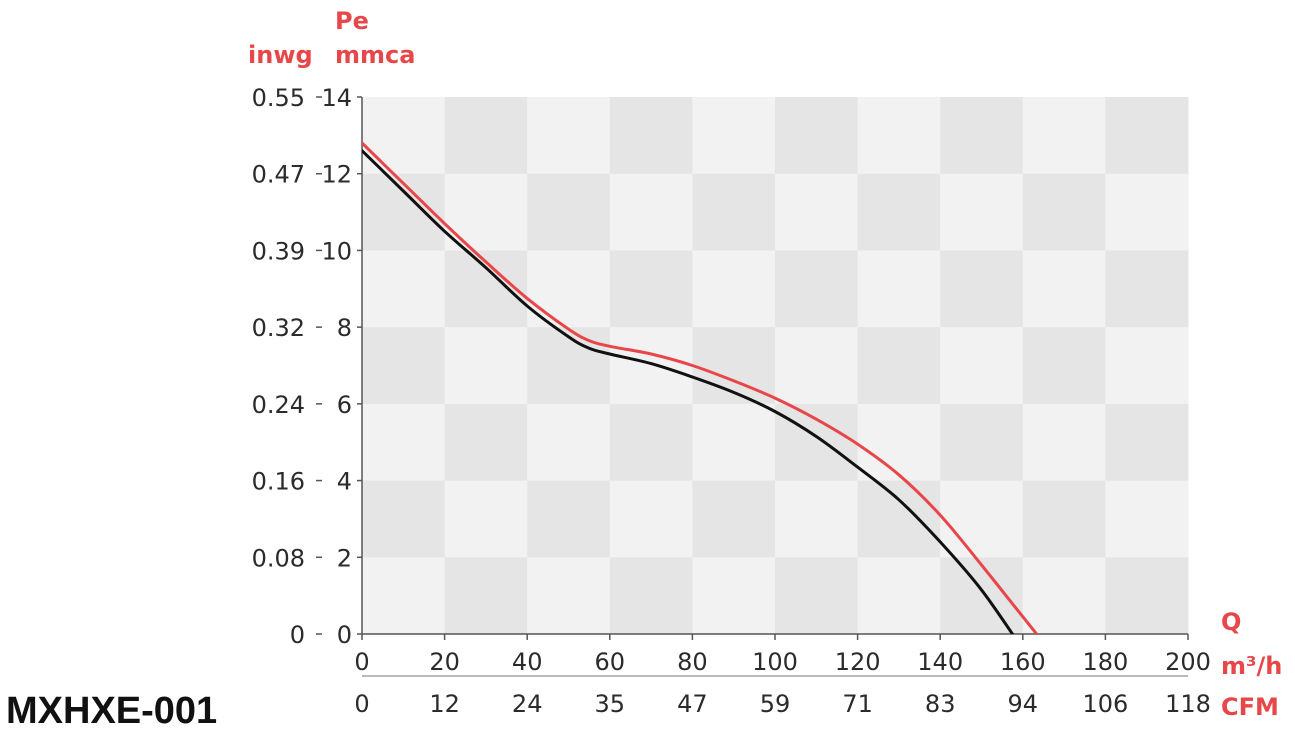 This screenshot has height=734, width=1295. Describe the element at coordinates (344, 328) in the screenshot. I see `y-tick-label-mmca: 8` at that location.